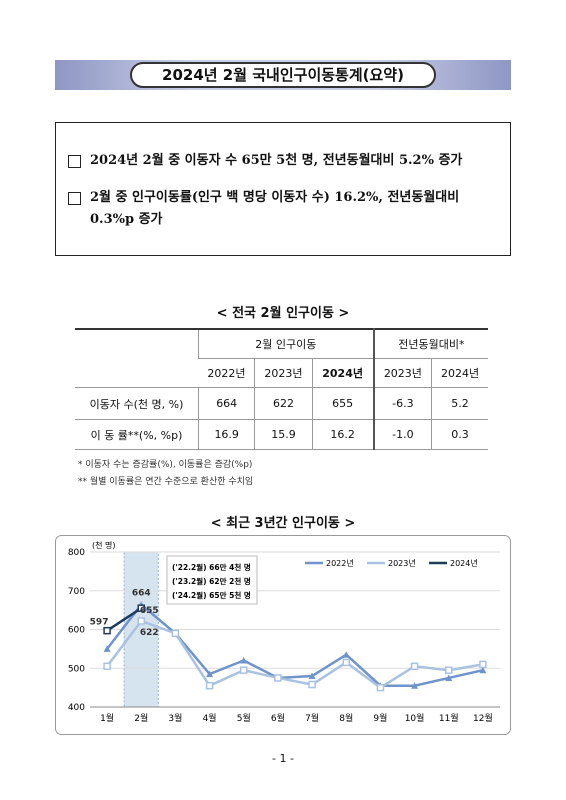 The height and width of the screenshot is (800, 566). Describe the element at coordinates (459, 403) in the screenshot. I see `cell: 5.2` at that location.